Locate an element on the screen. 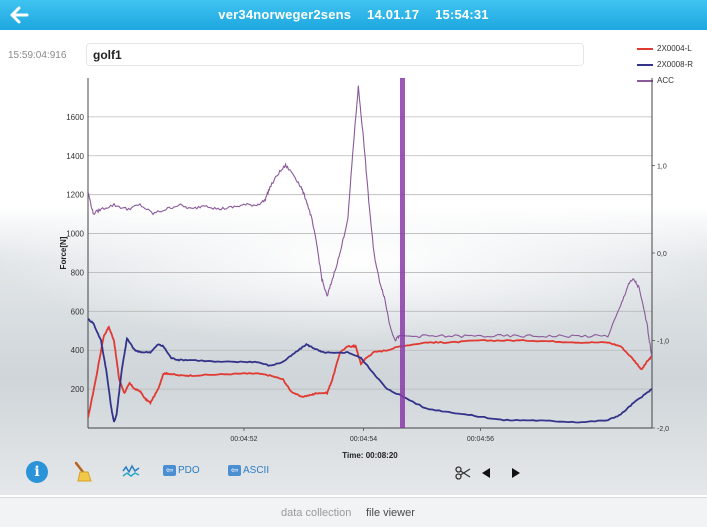 This screenshot has height=527, width=707. y2-tick-label: -2,0 is located at coordinates (663, 429).